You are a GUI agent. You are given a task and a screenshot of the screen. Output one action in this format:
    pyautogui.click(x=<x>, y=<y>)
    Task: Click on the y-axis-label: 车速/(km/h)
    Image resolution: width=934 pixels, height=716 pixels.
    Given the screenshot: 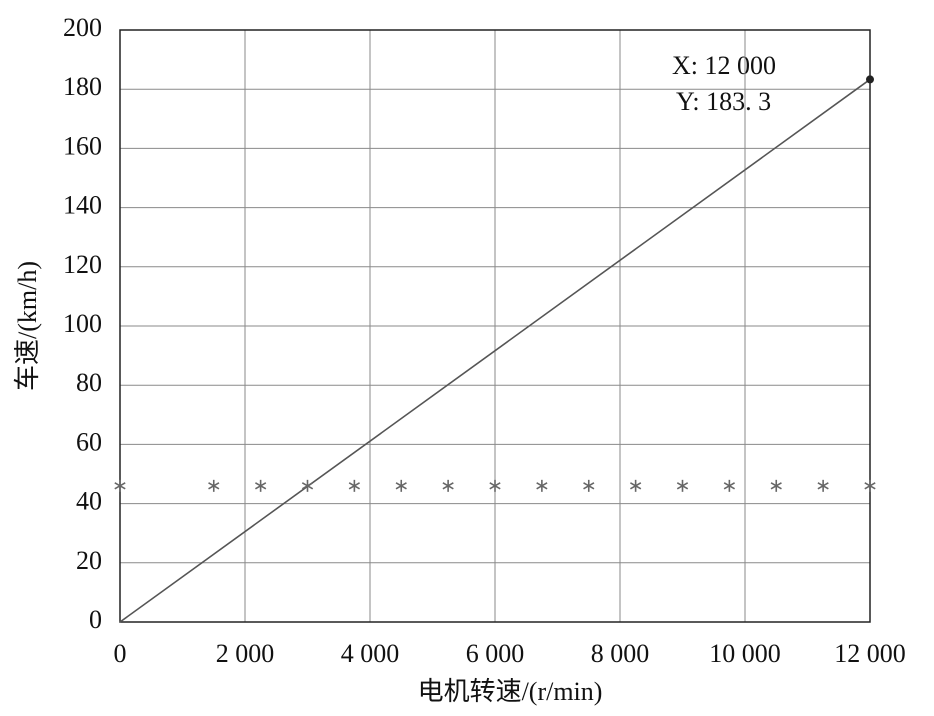 What is the action you would take?
    pyautogui.click(x=27, y=326)
    